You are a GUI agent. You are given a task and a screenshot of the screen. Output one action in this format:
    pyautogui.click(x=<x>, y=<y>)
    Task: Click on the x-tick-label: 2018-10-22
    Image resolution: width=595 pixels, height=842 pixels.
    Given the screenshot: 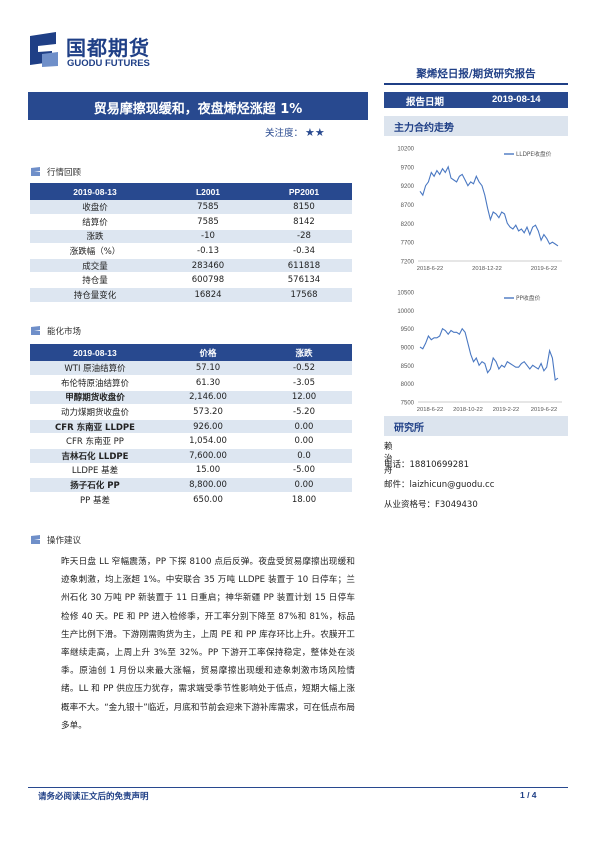 What is the action you would take?
    pyautogui.click(x=468, y=410)
    